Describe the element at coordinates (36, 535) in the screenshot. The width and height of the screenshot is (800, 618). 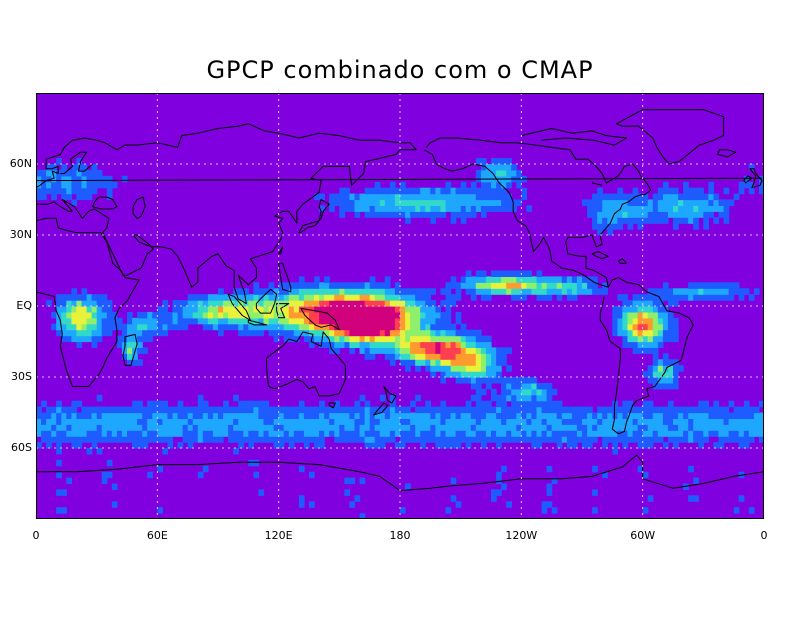
I see `lon-tick-label: 0` at that location.